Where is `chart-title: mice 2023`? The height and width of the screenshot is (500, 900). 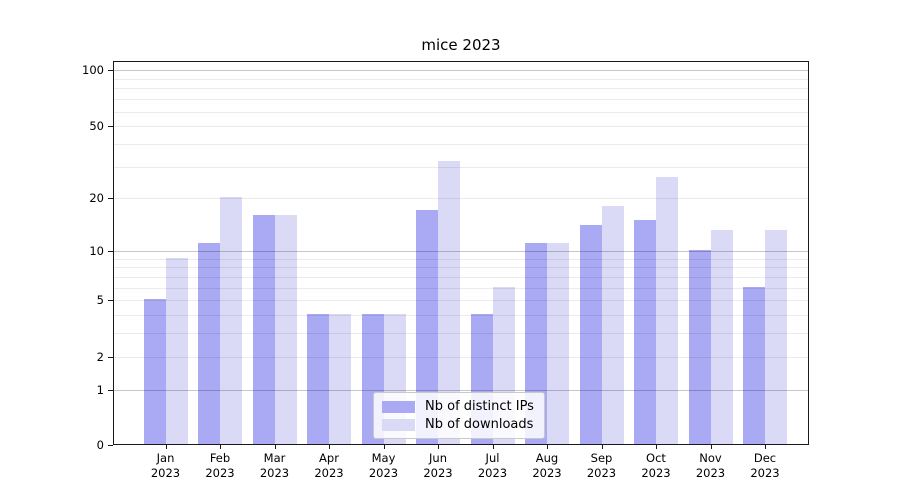 chart-title: mice 2023 is located at coordinates (461, 45).